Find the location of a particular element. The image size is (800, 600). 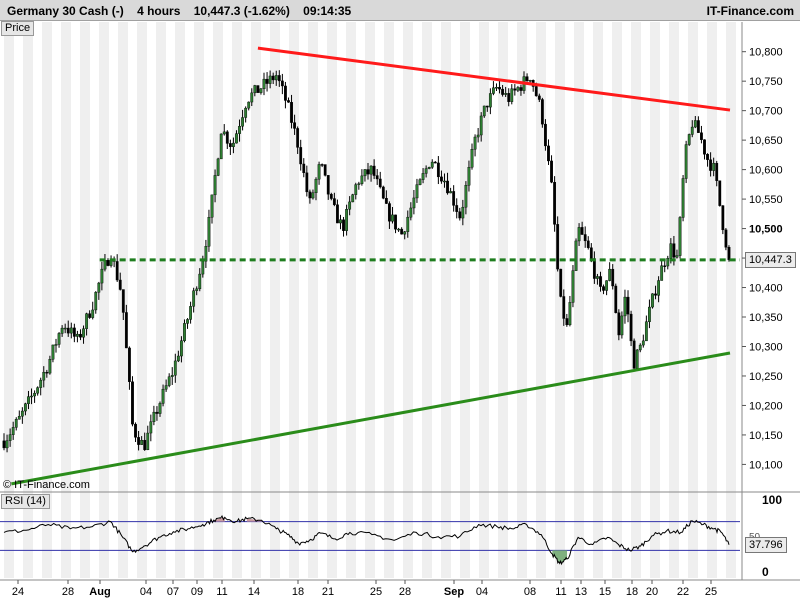

y-tick-label: 10,800 is located at coordinates (766, 53).